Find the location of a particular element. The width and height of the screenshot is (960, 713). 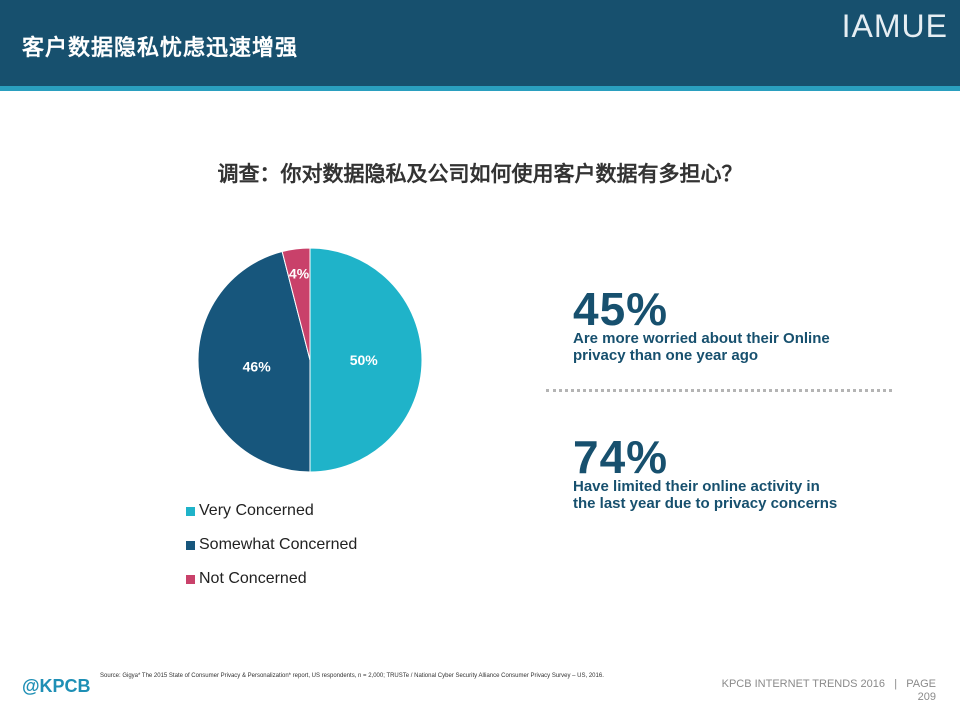

footer-page-number: 209 is located at coordinates (926, 697).